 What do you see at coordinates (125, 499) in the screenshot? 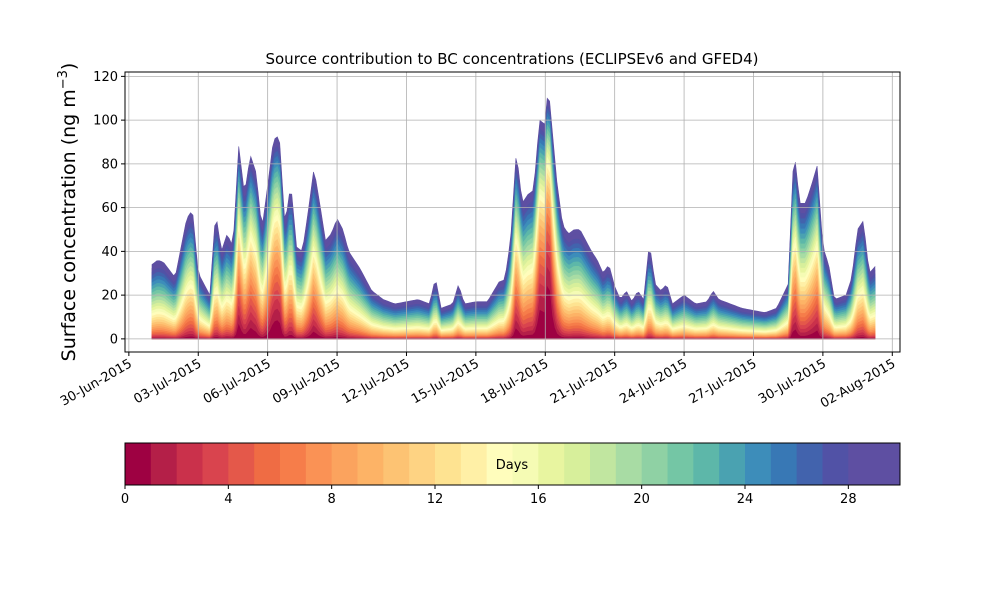
I see `colorbar-tick-label: 0` at bounding box center [125, 499].